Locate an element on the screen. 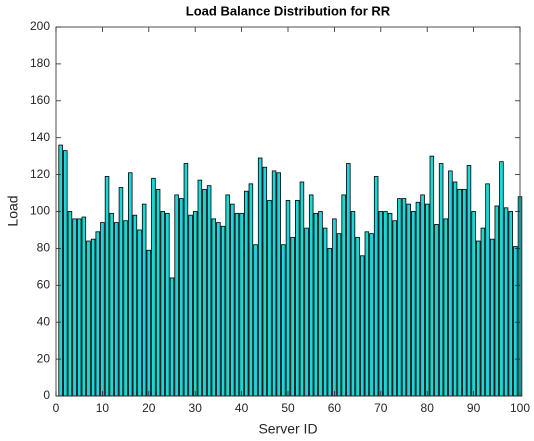 This screenshot has height=441, width=534. x-axis-label: Server ID is located at coordinates (287, 429).